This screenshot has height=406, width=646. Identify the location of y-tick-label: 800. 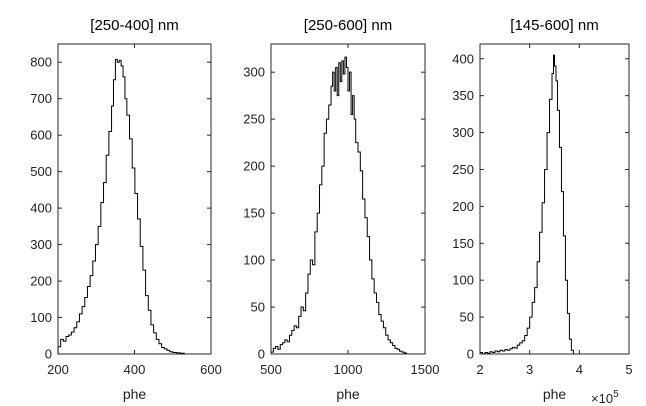
(41, 62).